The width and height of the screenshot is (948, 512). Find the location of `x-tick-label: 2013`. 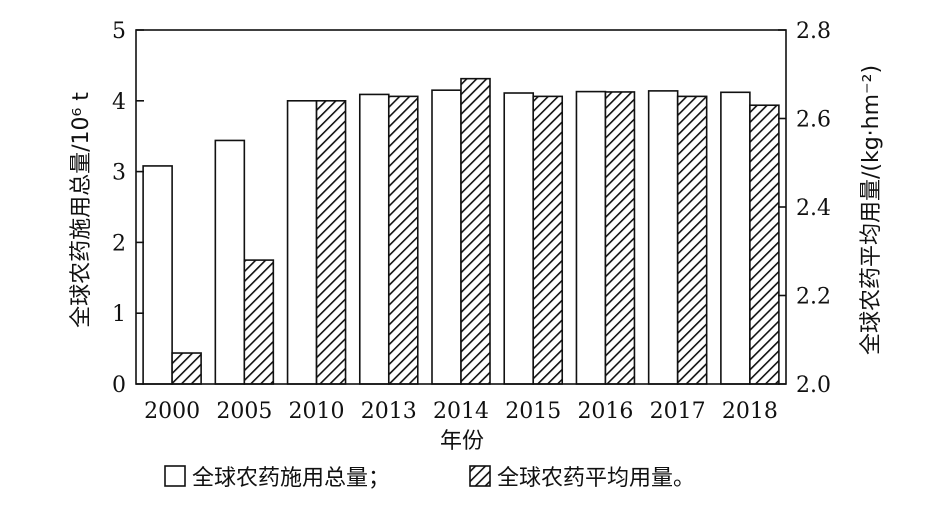

x-tick-label: 2013 is located at coordinates (389, 411).